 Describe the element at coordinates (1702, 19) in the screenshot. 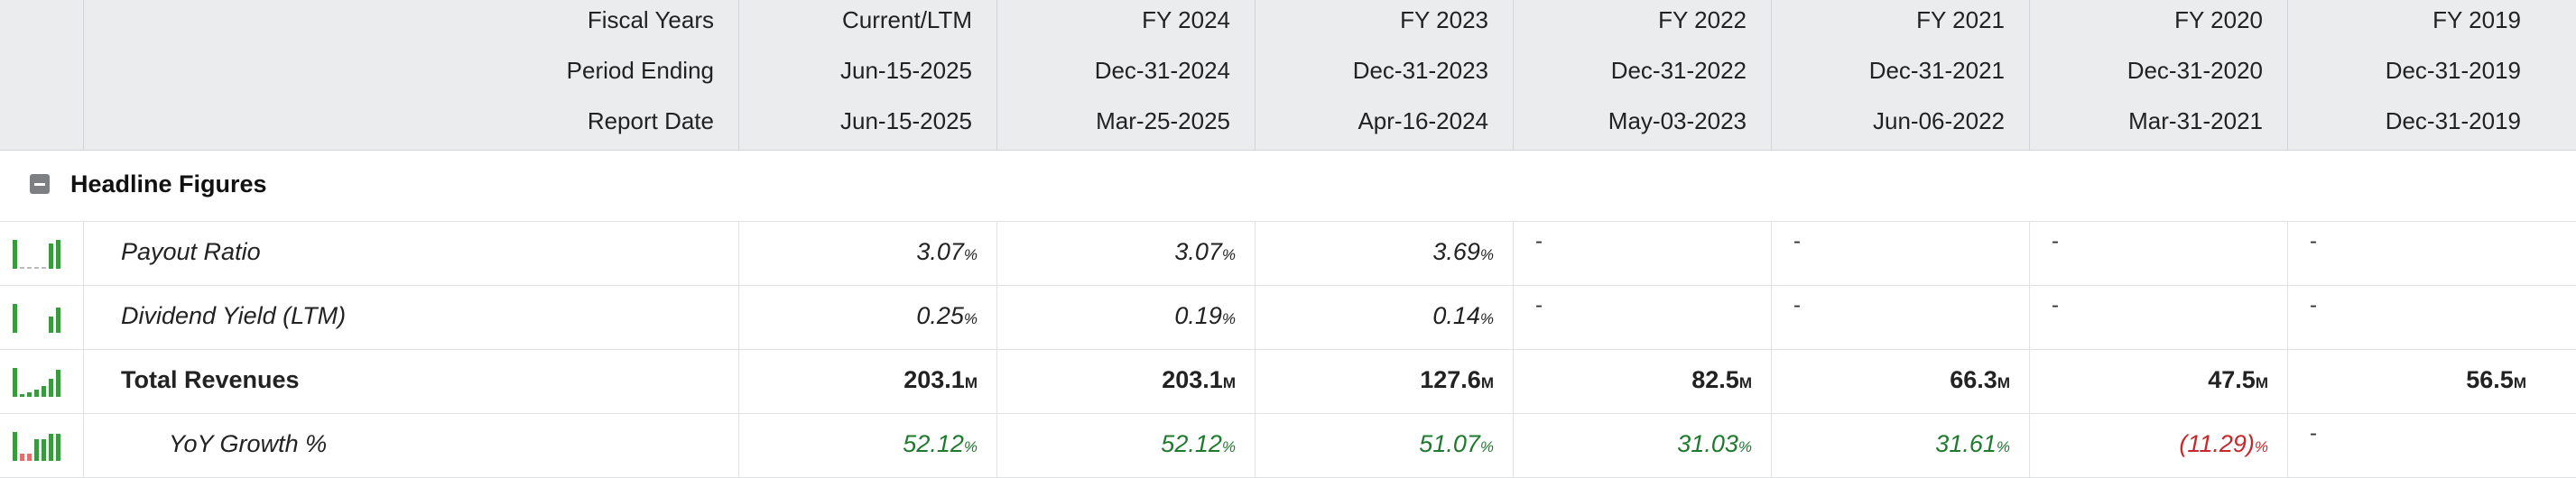

I see `fiscal-year: FY 2022` at that location.